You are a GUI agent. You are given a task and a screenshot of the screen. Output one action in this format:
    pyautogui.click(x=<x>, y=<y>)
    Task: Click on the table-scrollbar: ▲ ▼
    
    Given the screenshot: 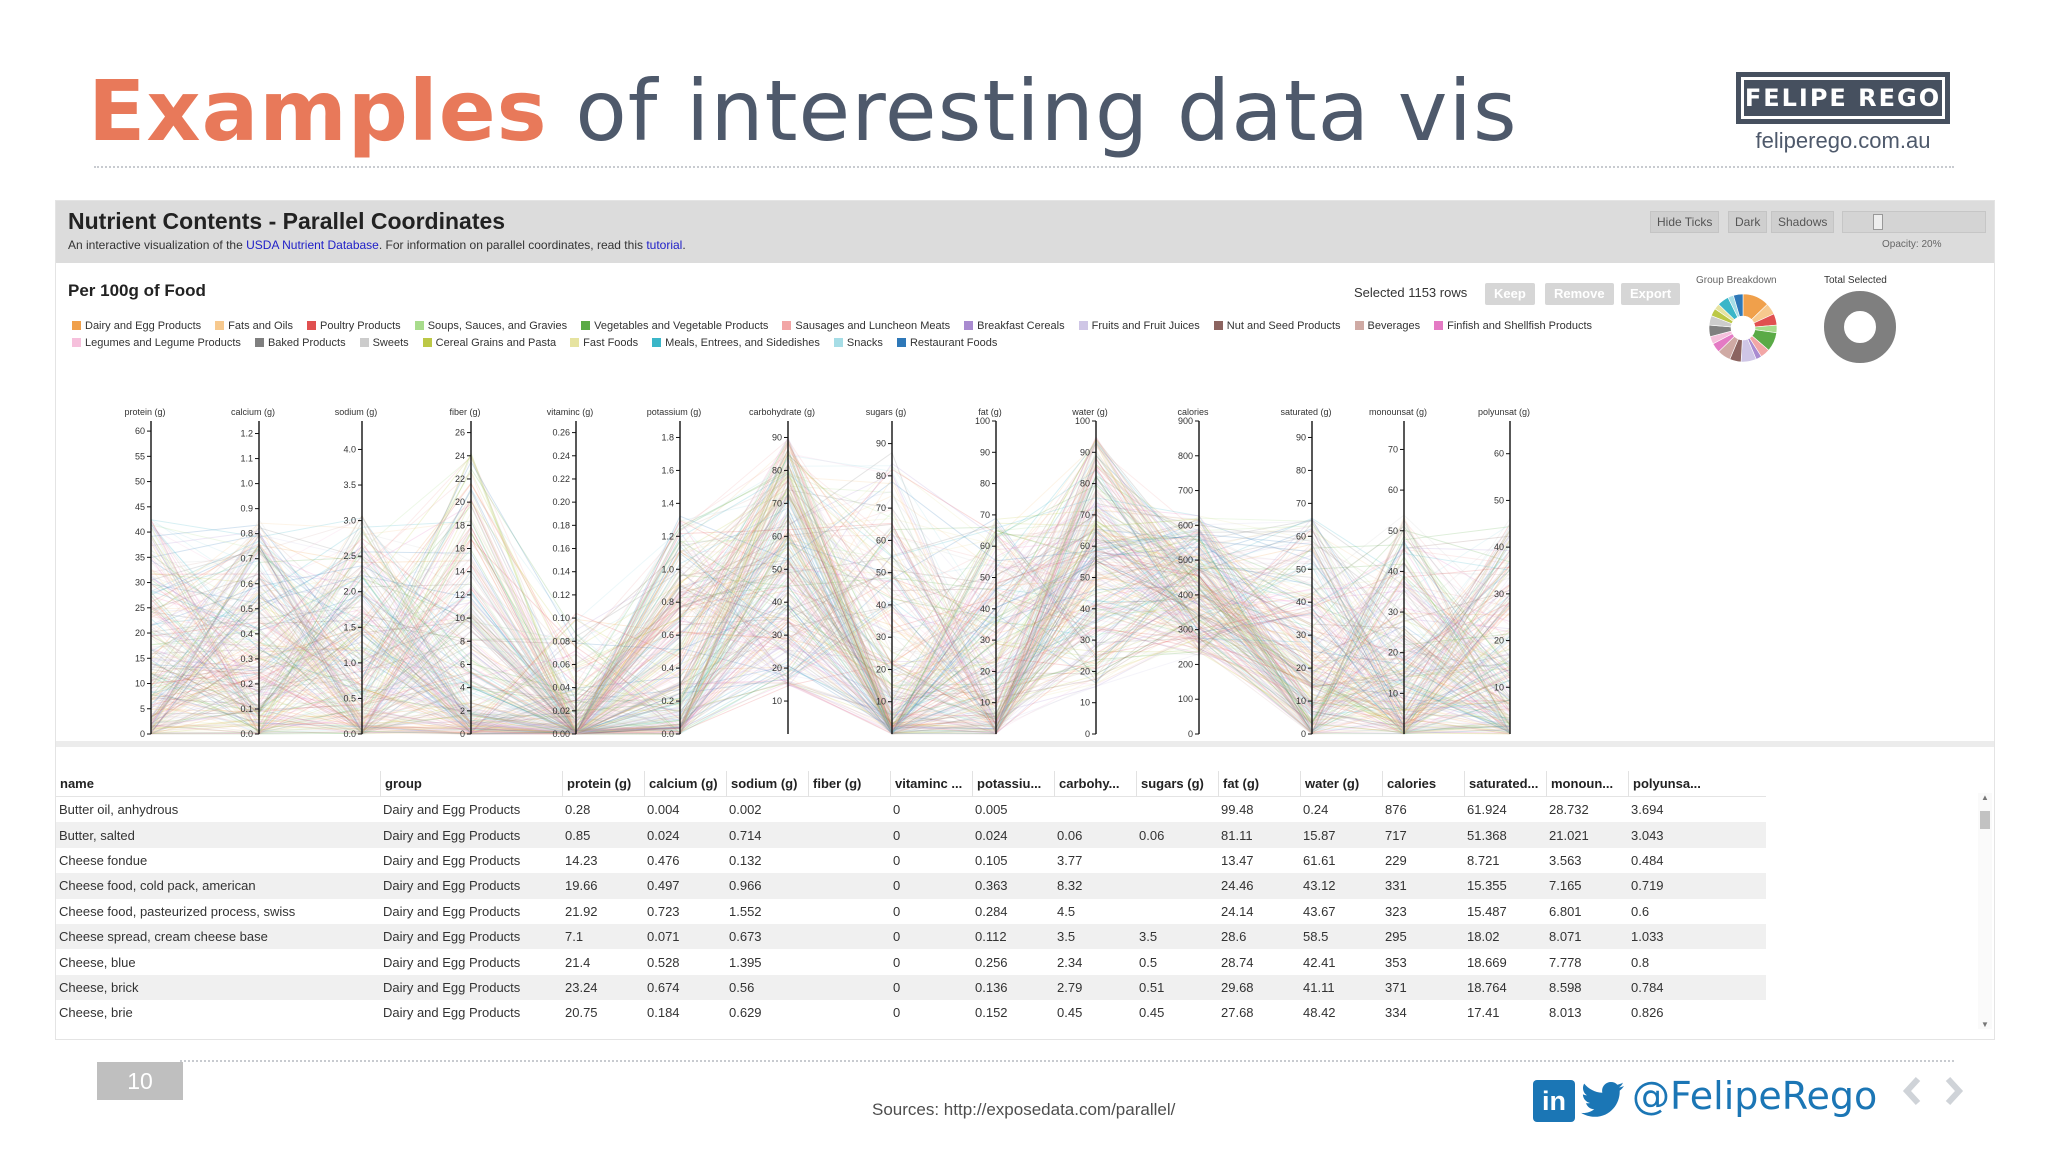 What is the action you would take?
    pyautogui.click(x=1985, y=911)
    